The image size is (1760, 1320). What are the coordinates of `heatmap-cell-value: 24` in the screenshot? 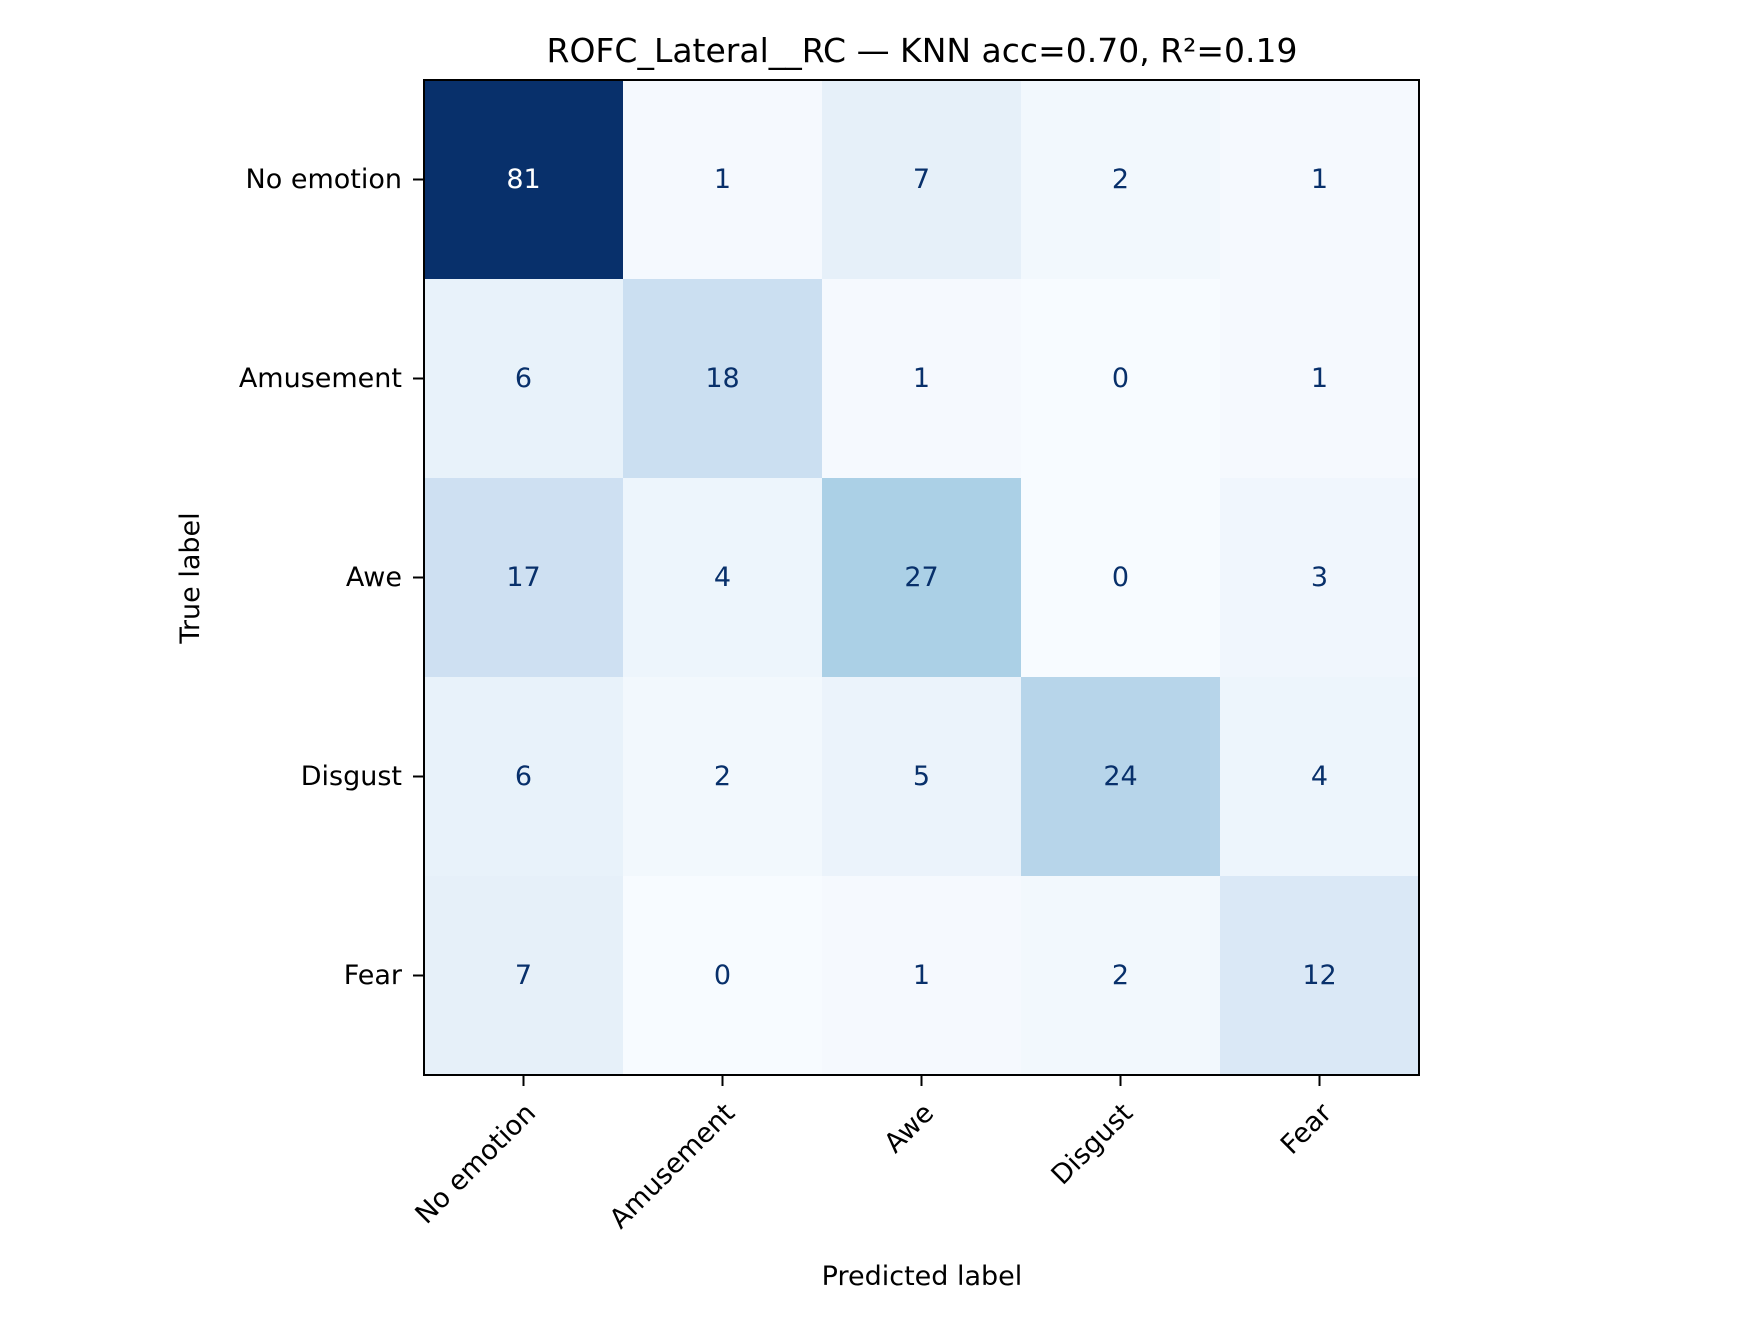 It's located at (1120, 776).